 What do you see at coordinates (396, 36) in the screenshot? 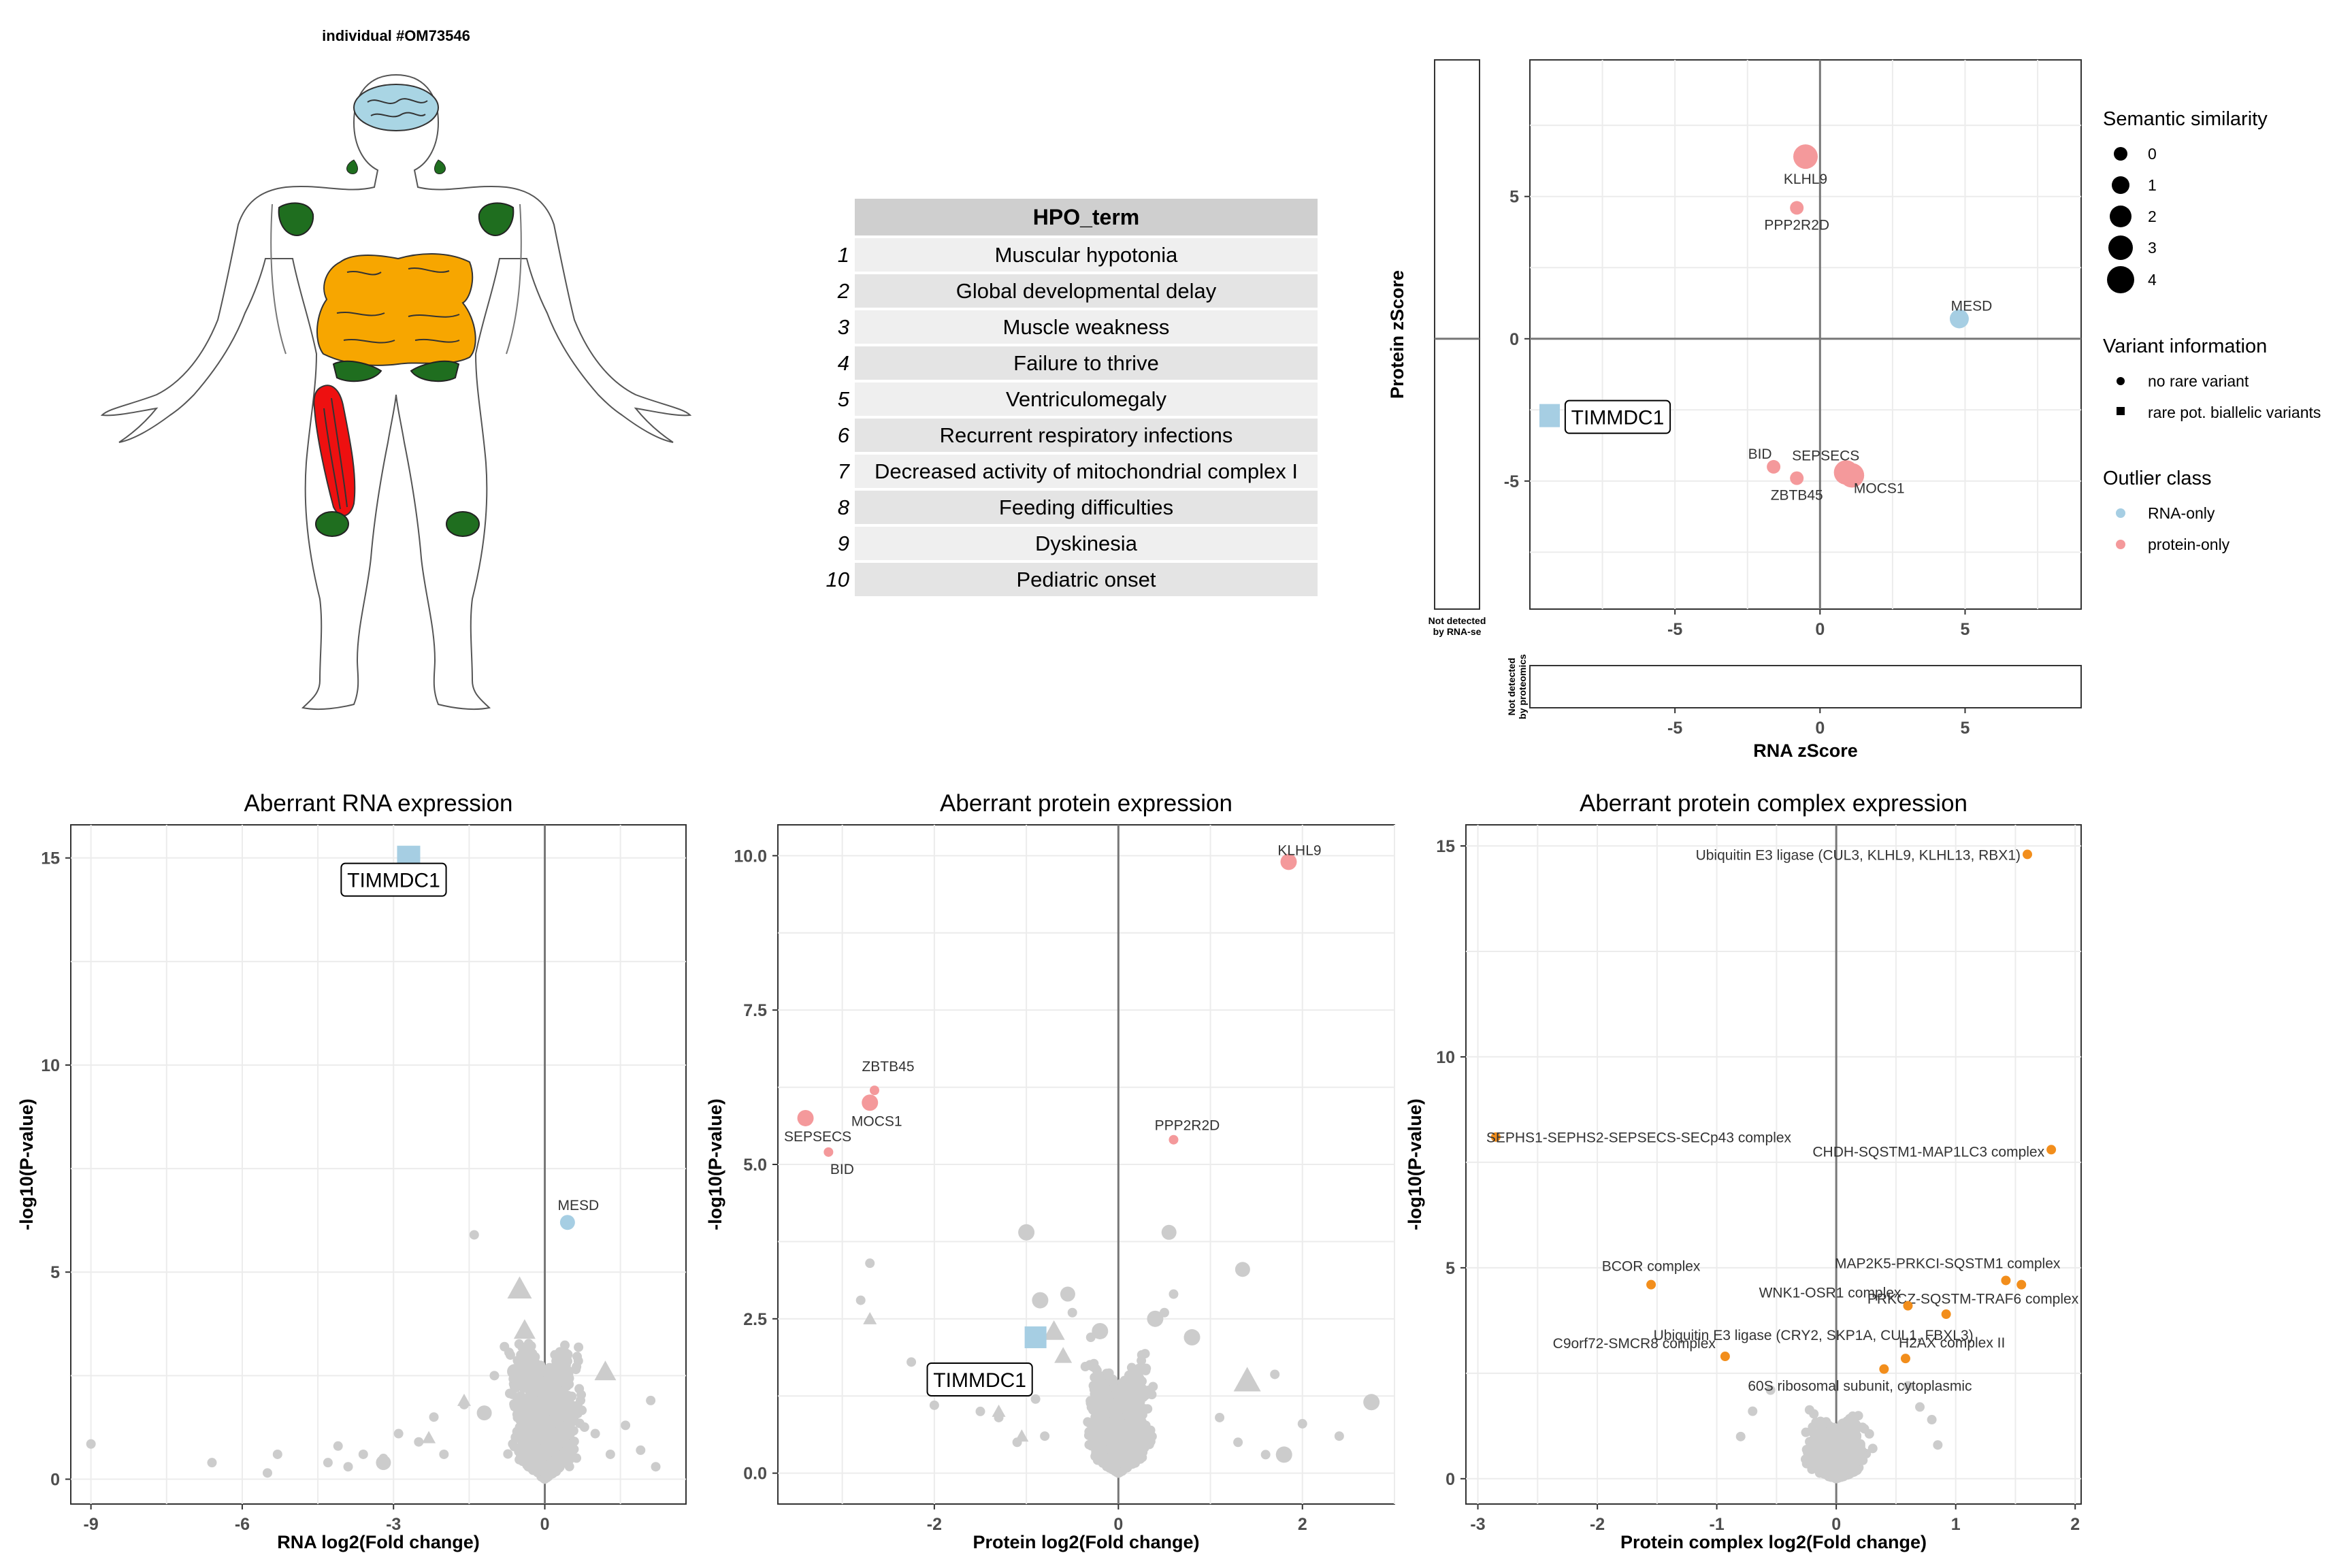
I see `body-panel-title: individual #OM73546` at bounding box center [396, 36].